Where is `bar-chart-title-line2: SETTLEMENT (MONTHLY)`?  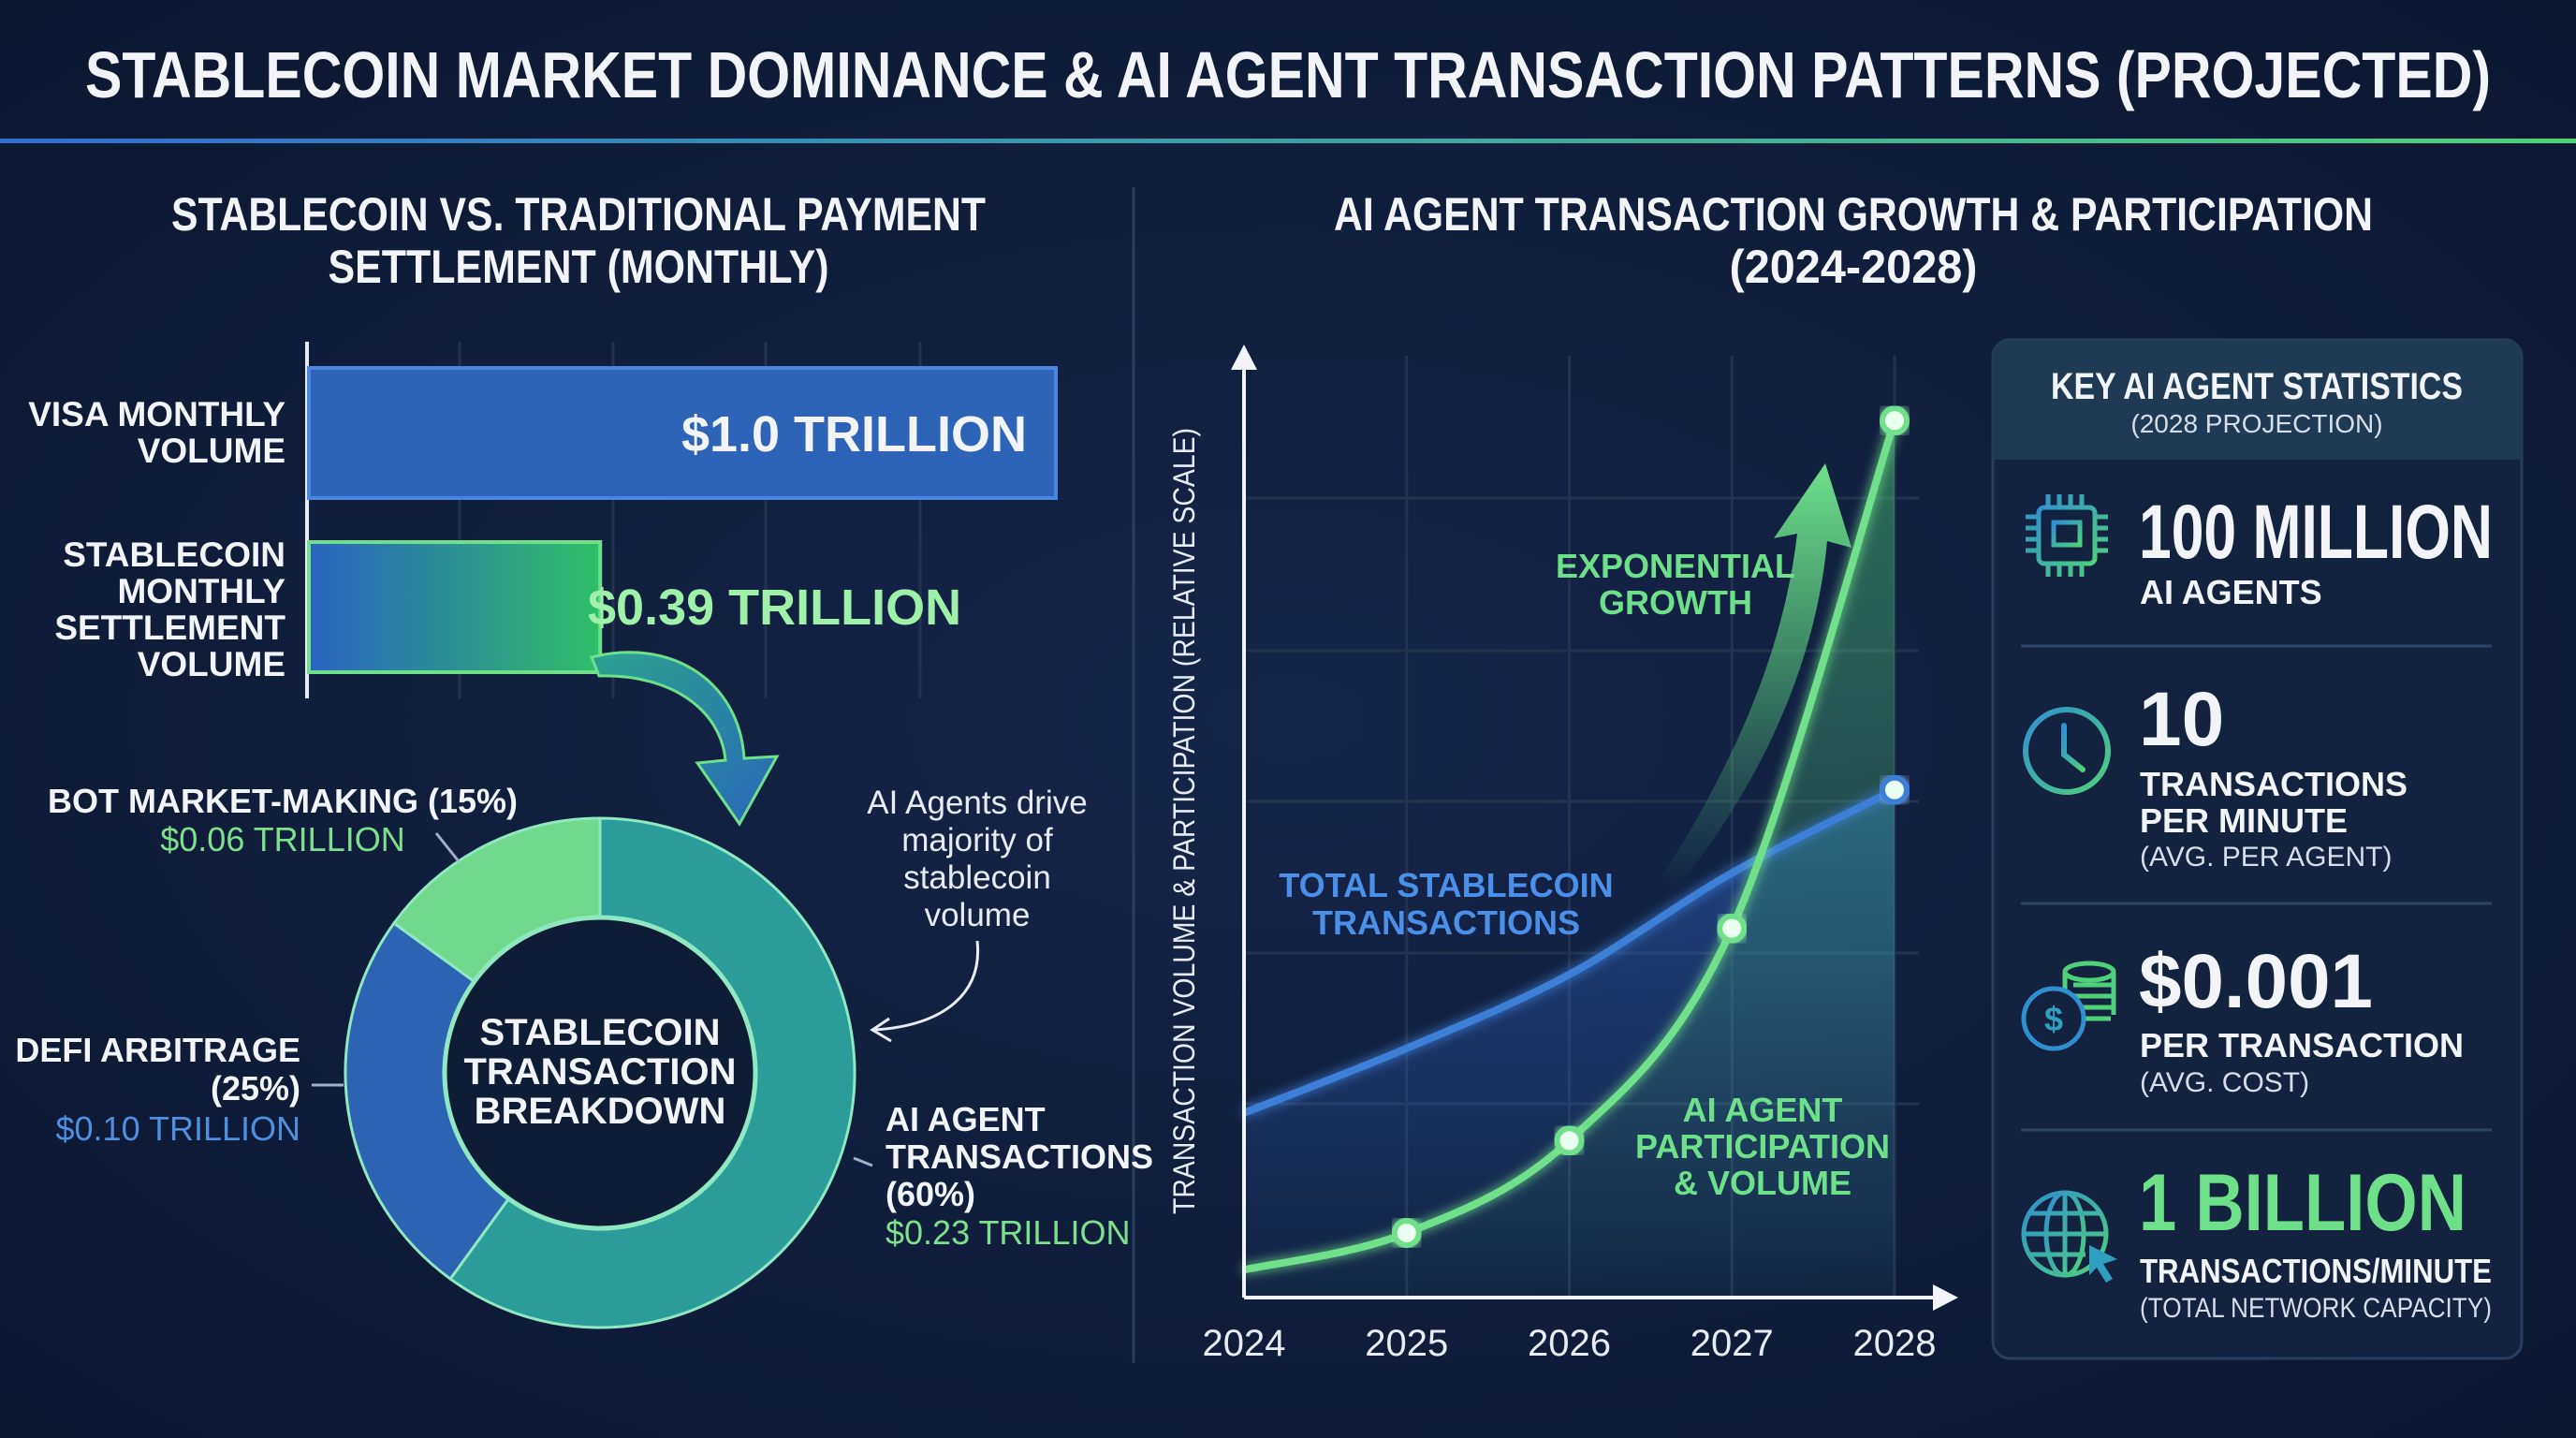 bar-chart-title-line2: SETTLEMENT (MONTHLY) is located at coordinates (579, 267).